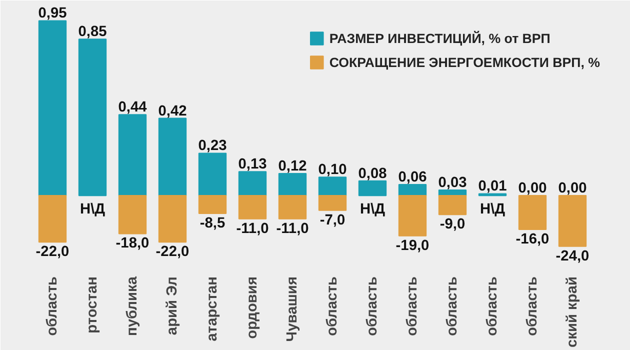 The width and height of the screenshot is (630, 350). What do you see at coordinates (464, 62) in the screenshot?
I see `legend-label: СОКРАЩЕНИЕ ЭНЕРГОЕМКОСТИ ВРП, %` at bounding box center [464, 62].